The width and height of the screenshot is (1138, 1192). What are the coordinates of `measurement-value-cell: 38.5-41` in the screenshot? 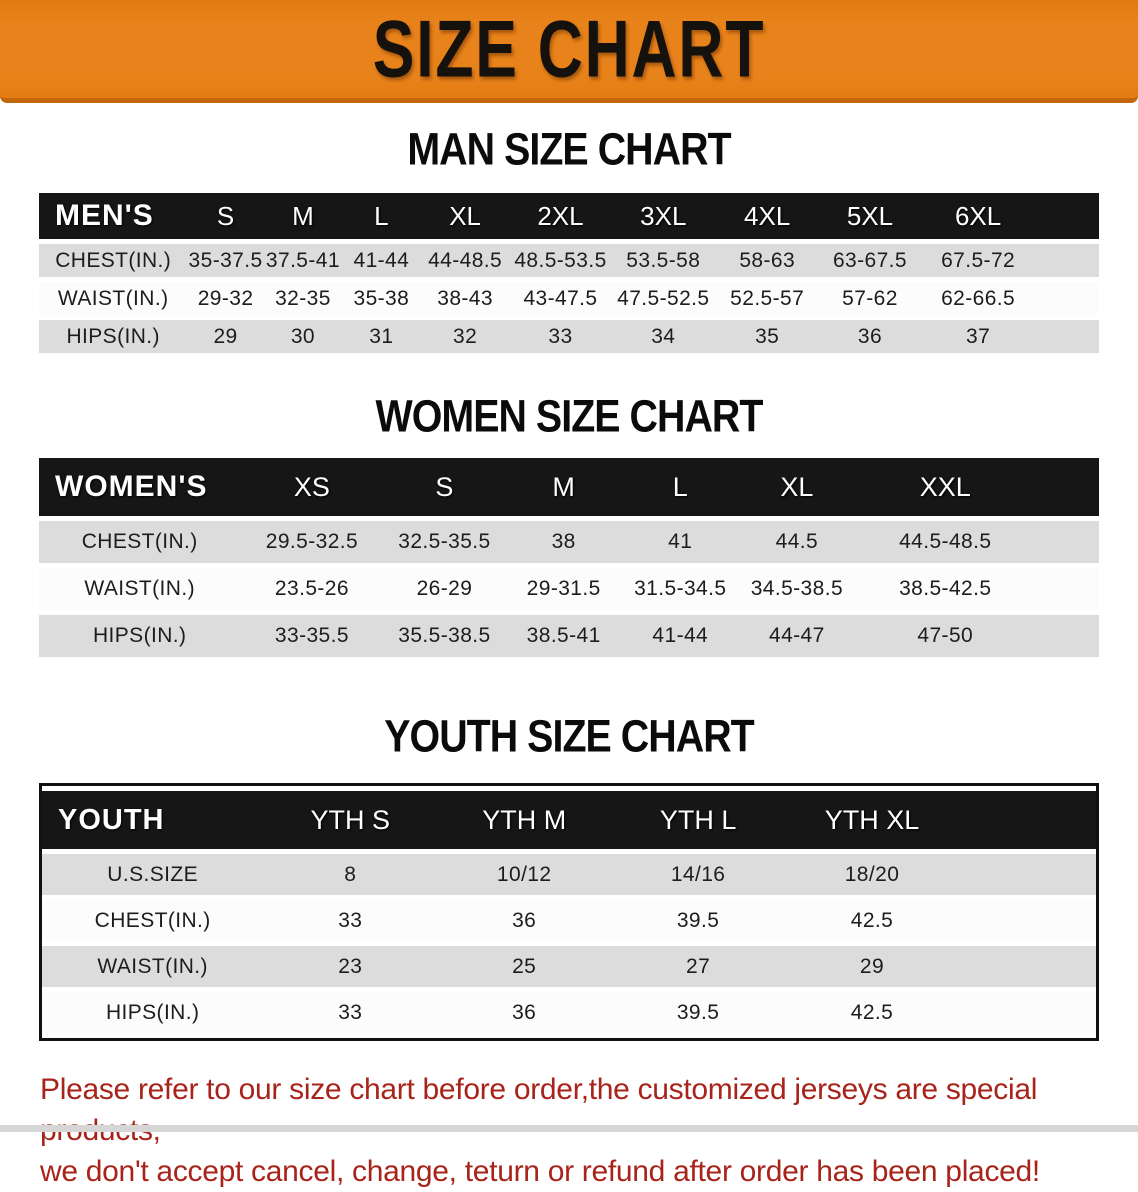 It's located at (563, 636).